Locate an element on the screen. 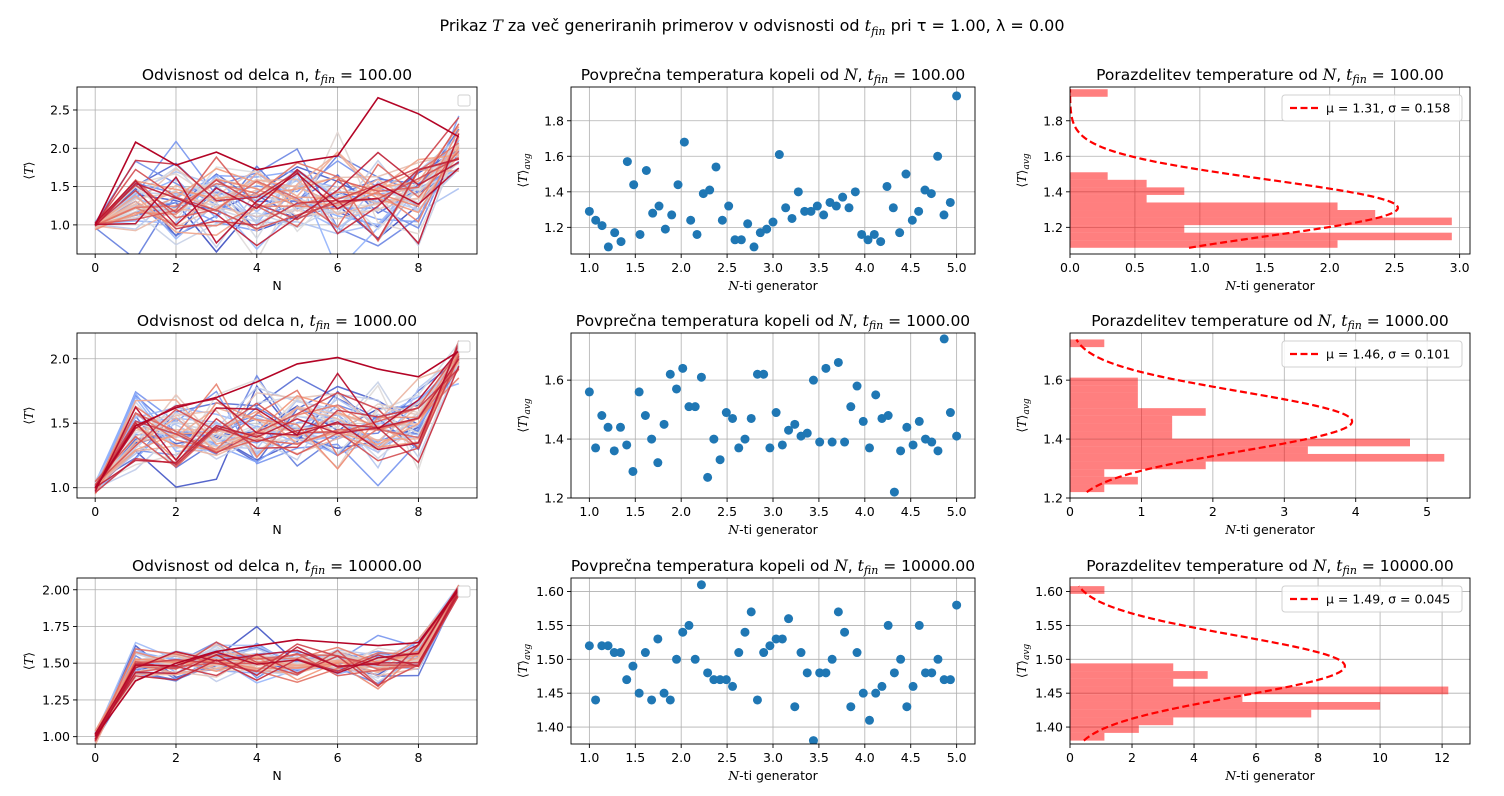  x-tick-label: 6 is located at coordinates (338, 511).